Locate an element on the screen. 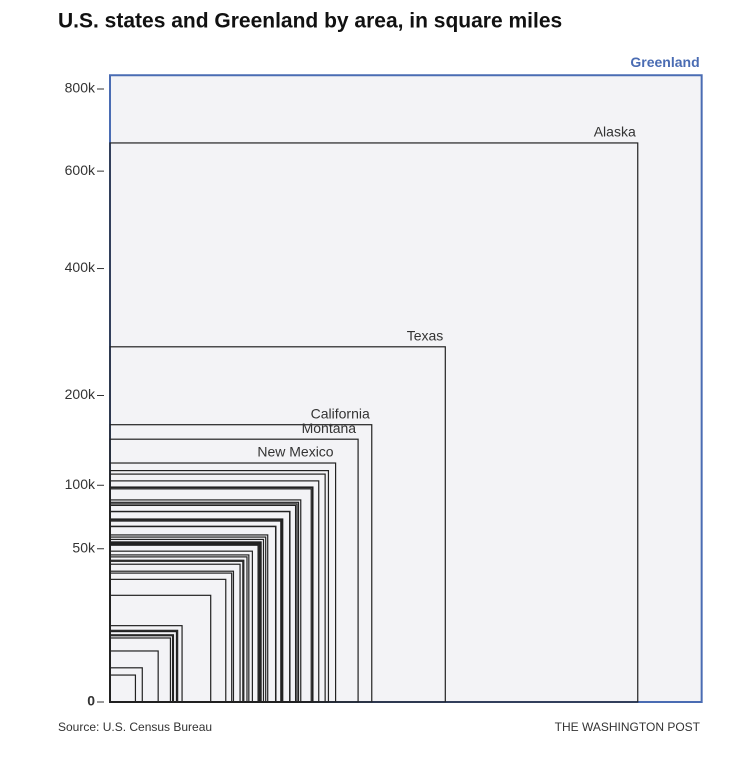 This screenshot has width=750, height=763. square-label: Texas is located at coordinates (425, 336).